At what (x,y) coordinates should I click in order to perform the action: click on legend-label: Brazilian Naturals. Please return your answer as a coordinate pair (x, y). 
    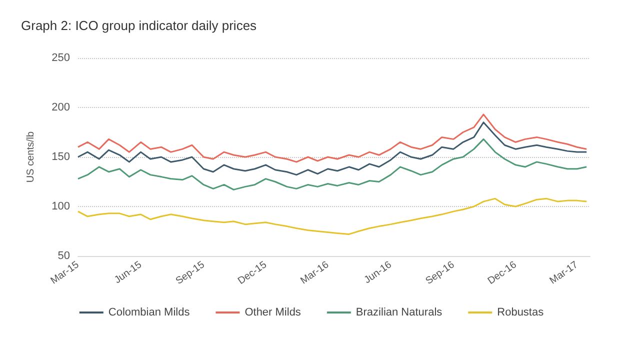
    Looking at the image, I should click on (399, 312).